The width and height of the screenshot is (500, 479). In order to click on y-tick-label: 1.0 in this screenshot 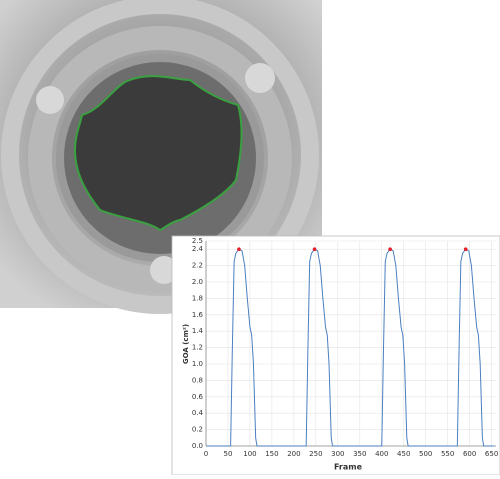, I will do `click(197, 364)`.